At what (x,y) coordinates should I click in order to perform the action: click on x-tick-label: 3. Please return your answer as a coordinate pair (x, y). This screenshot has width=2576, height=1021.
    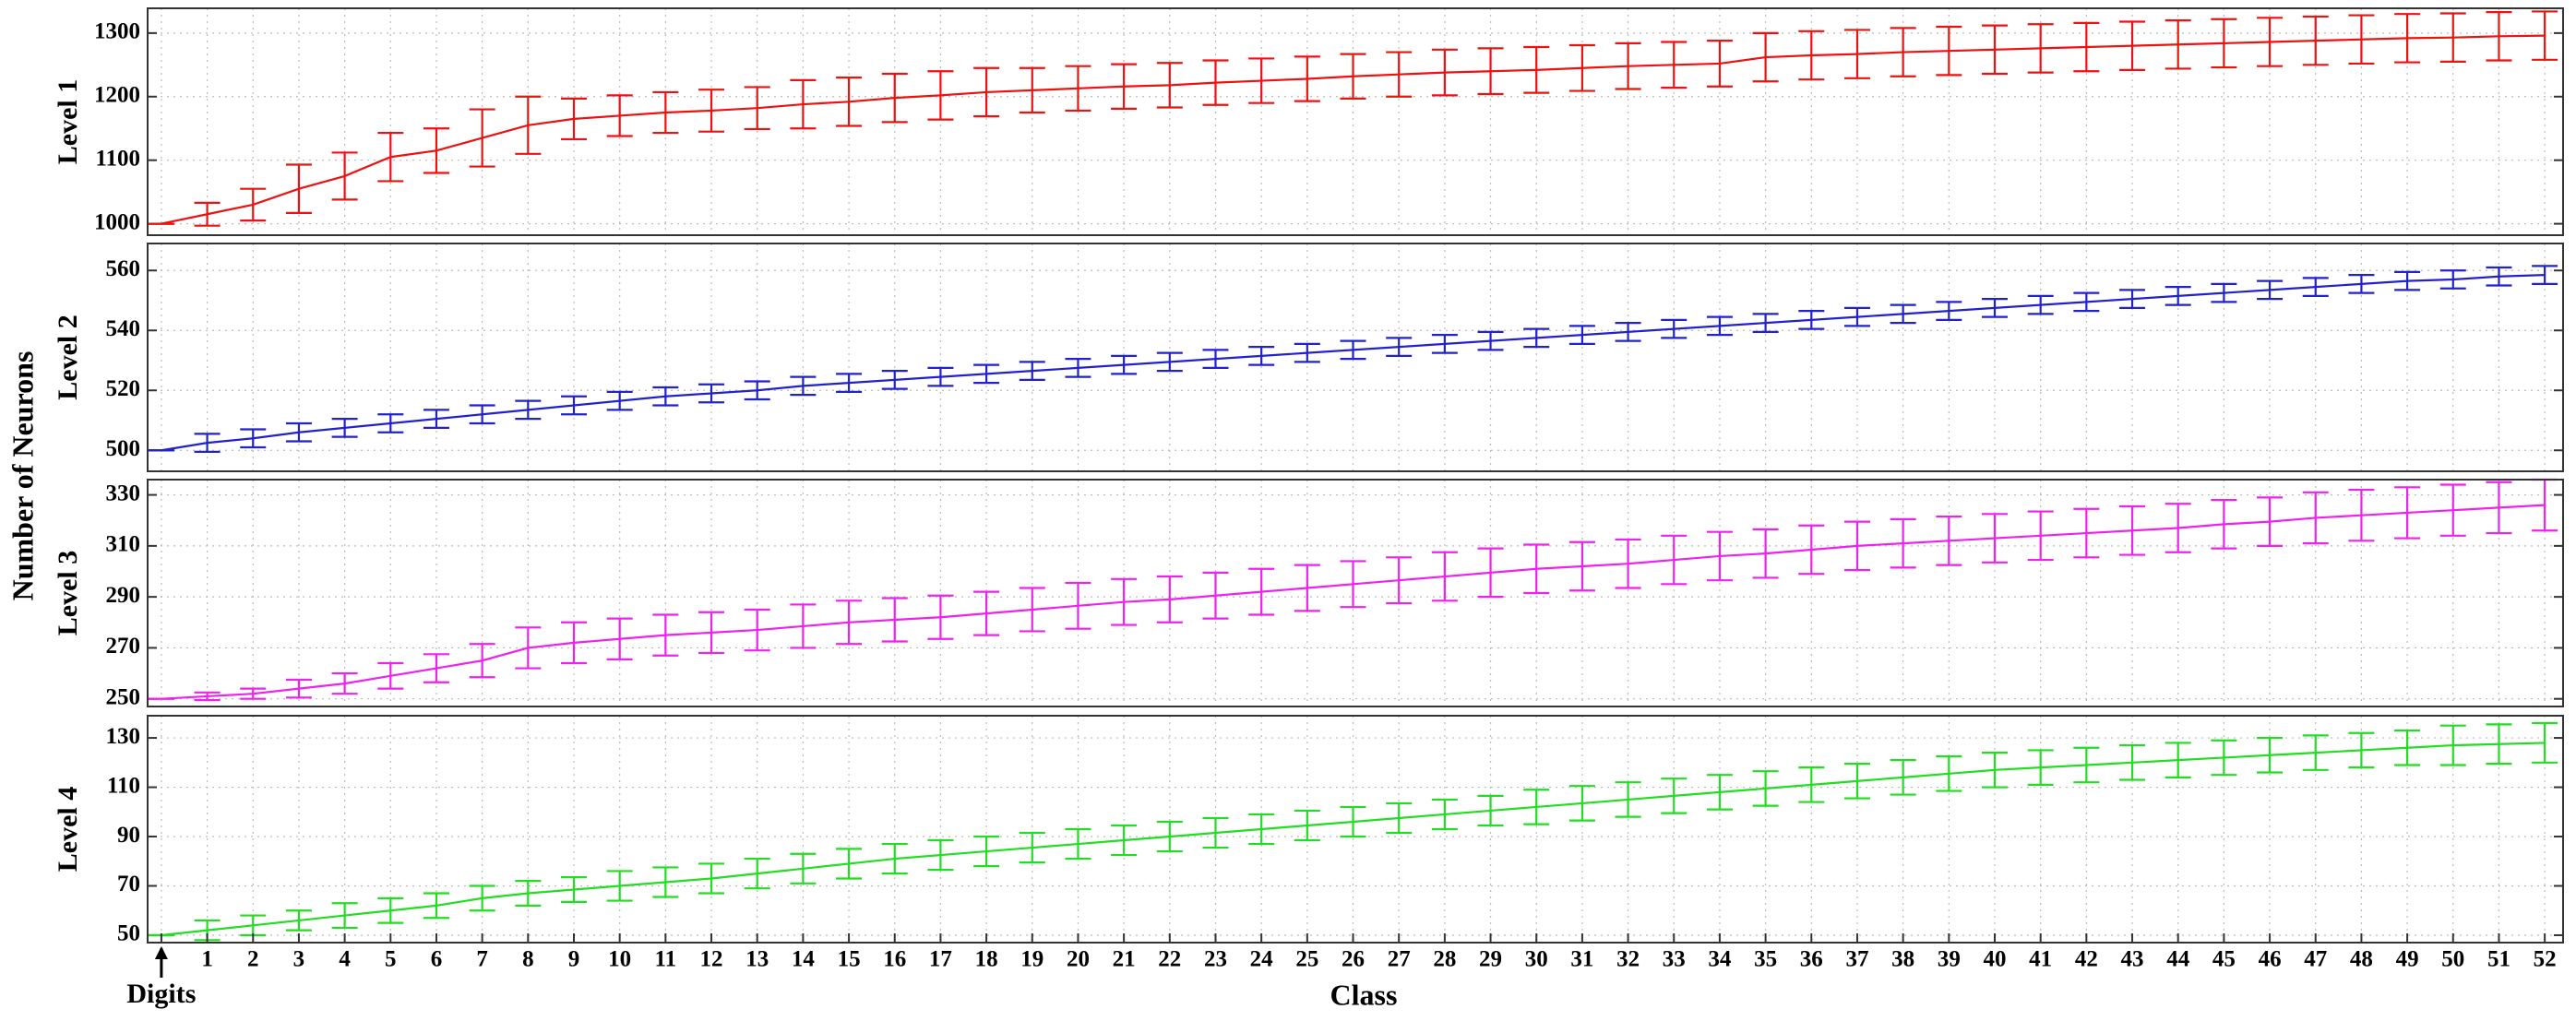
    Looking at the image, I should click on (299, 959).